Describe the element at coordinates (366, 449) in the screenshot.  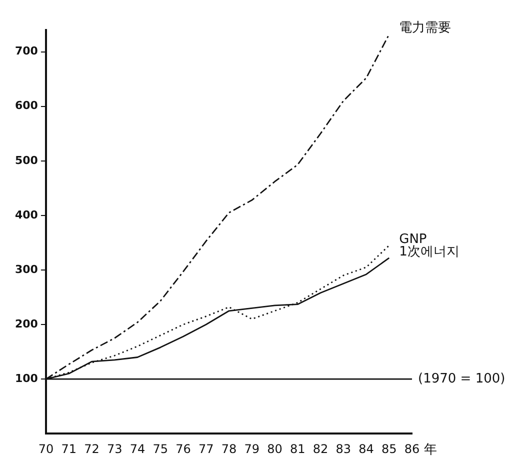
I see `x-tick-label: 84` at that location.